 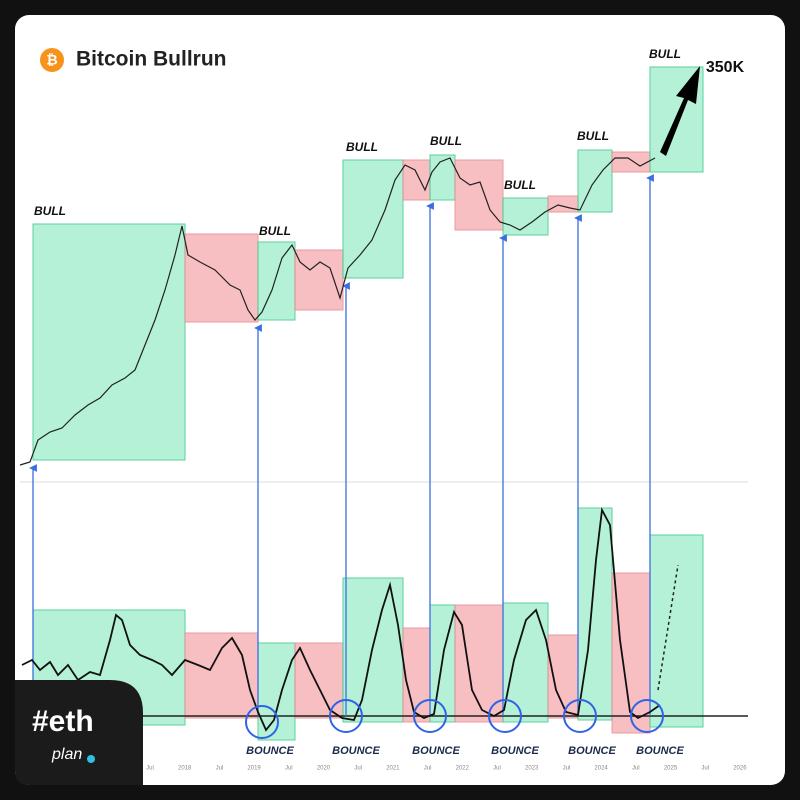 I want to click on bitcoin-icon-glyph: ₿, so click(x=51, y=60).